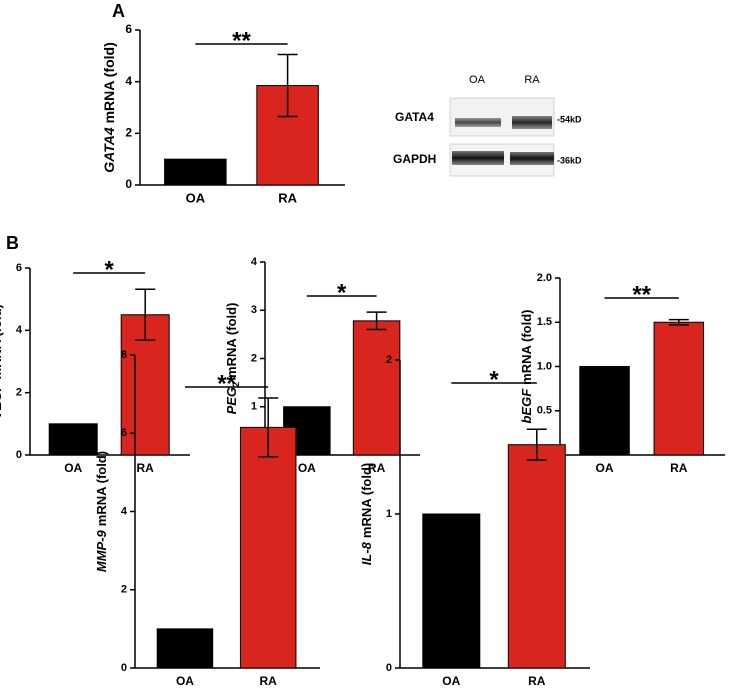 The width and height of the screenshot is (750, 688). I want to click on y-label-gene: PEG, so click(231, 400).